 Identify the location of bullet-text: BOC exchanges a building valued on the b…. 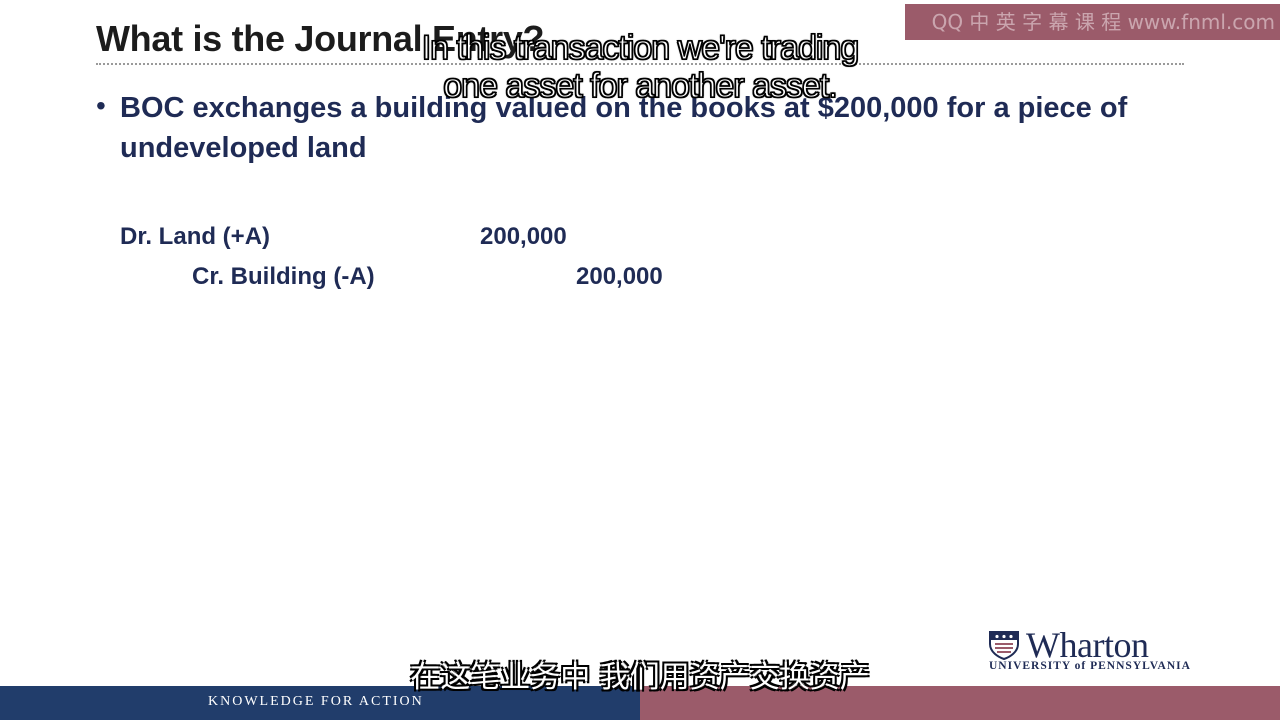
(624, 128).